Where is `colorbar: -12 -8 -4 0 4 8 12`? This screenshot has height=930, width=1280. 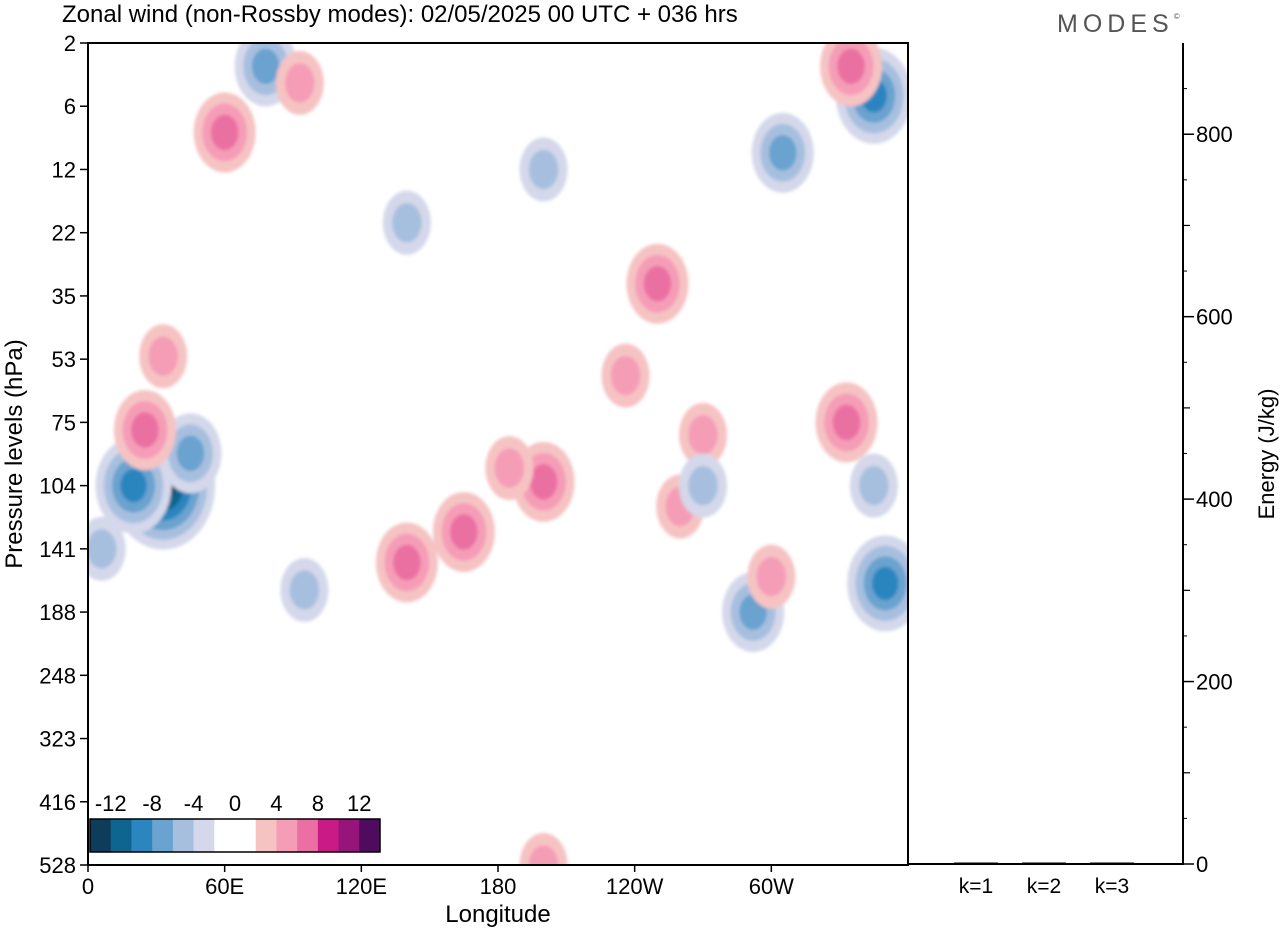
colorbar: -12 -8 -4 0 4 8 12 is located at coordinates (235, 822).